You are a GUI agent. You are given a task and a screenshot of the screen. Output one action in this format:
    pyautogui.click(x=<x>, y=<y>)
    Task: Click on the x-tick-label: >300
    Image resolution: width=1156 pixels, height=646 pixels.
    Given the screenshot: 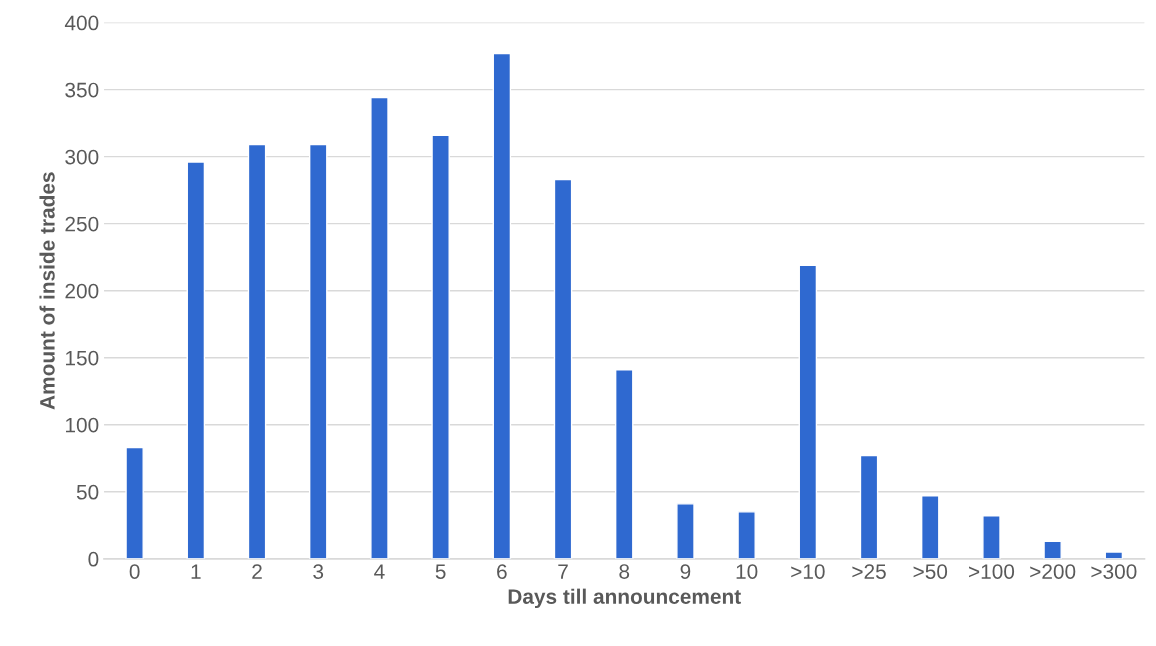 What is the action you would take?
    pyautogui.click(x=1114, y=571)
    